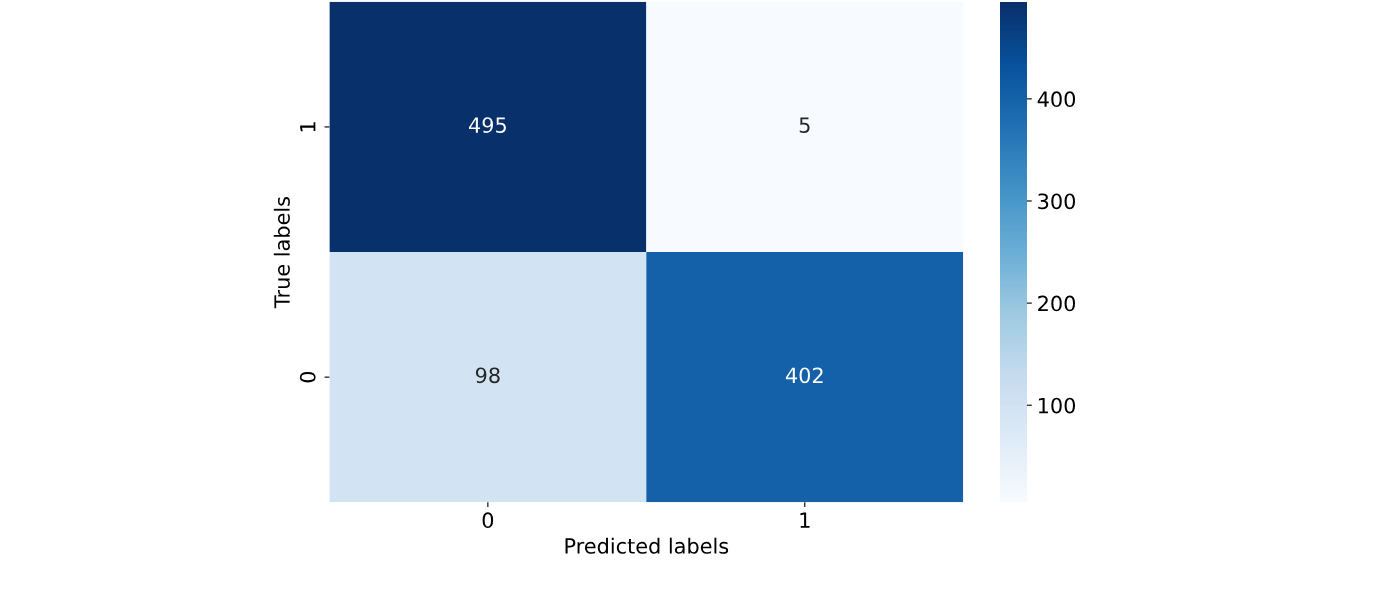 Image resolution: width=1384 pixels, height=614 pixels. I want to click on data-label: 495, so click(487, 125).